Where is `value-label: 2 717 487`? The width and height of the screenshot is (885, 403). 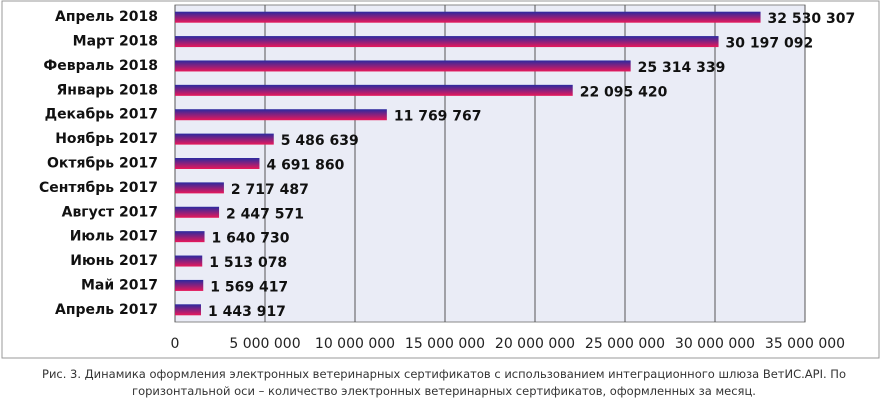 value-label: 2 717 487 is located at coordinates (270, 190).